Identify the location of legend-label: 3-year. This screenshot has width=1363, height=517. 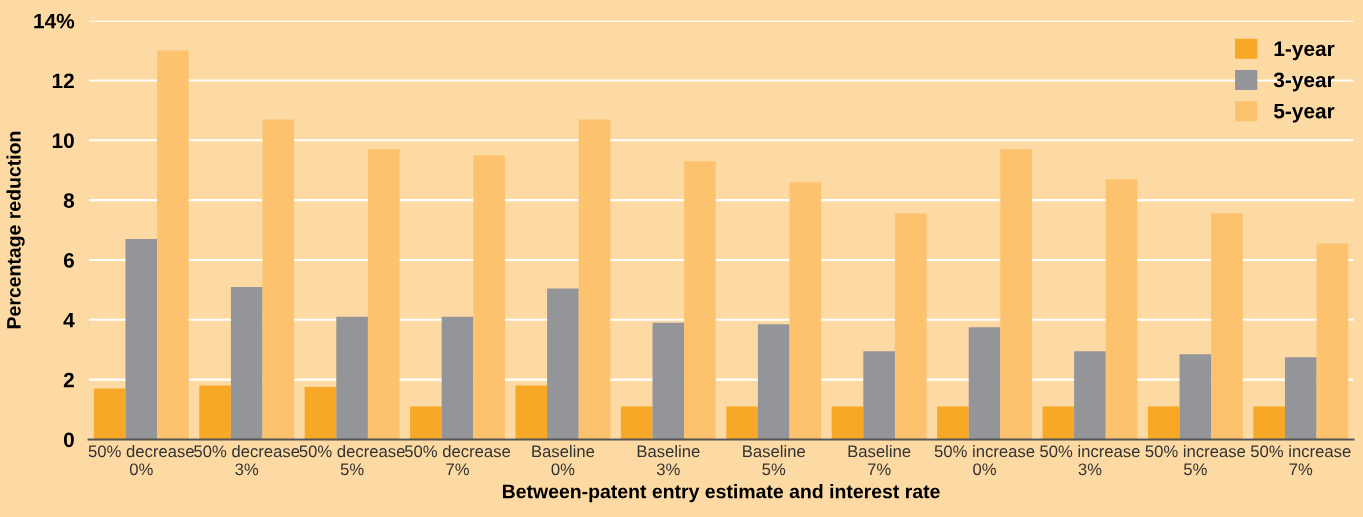
(1304, 82).